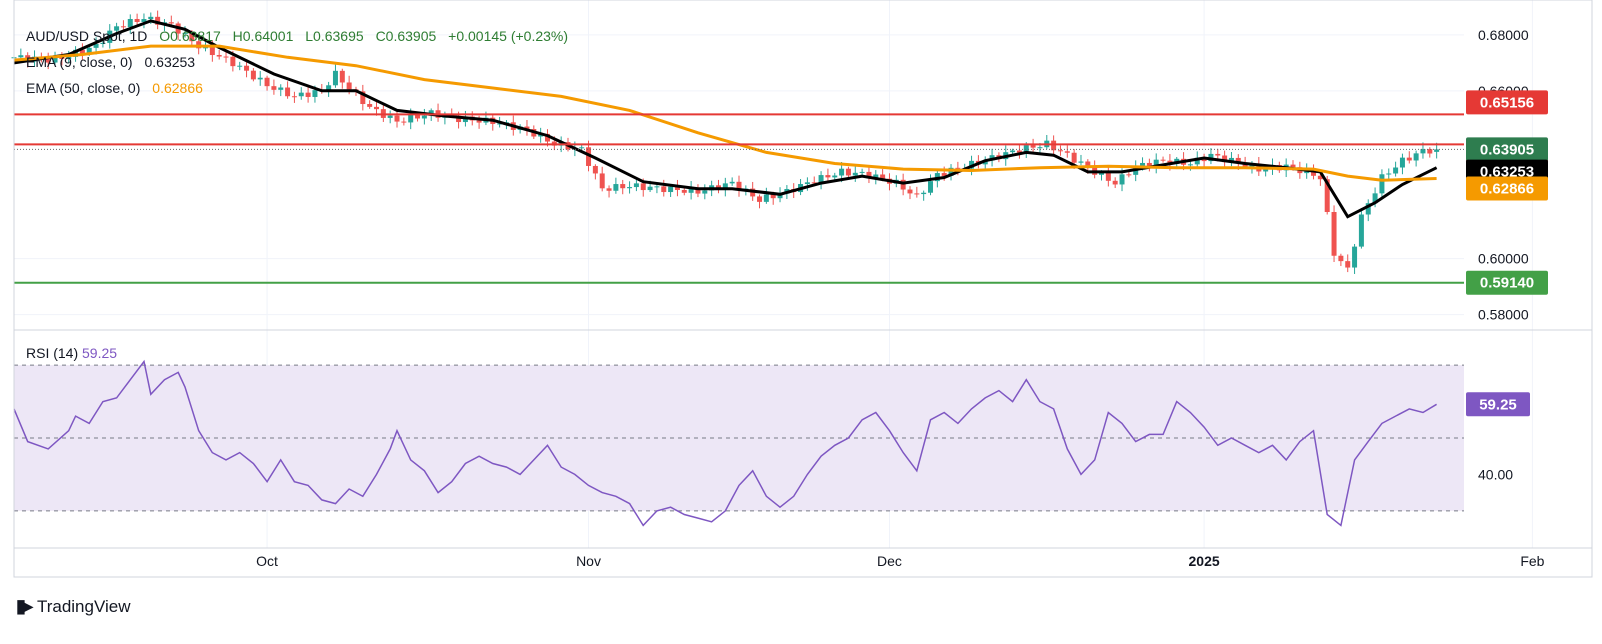 The image size is (1602, 644). What do you see at coordinates (1204, 561) in the screenshot?
I see `time-tick-label: 2025` at bounding box center [1204, 561].